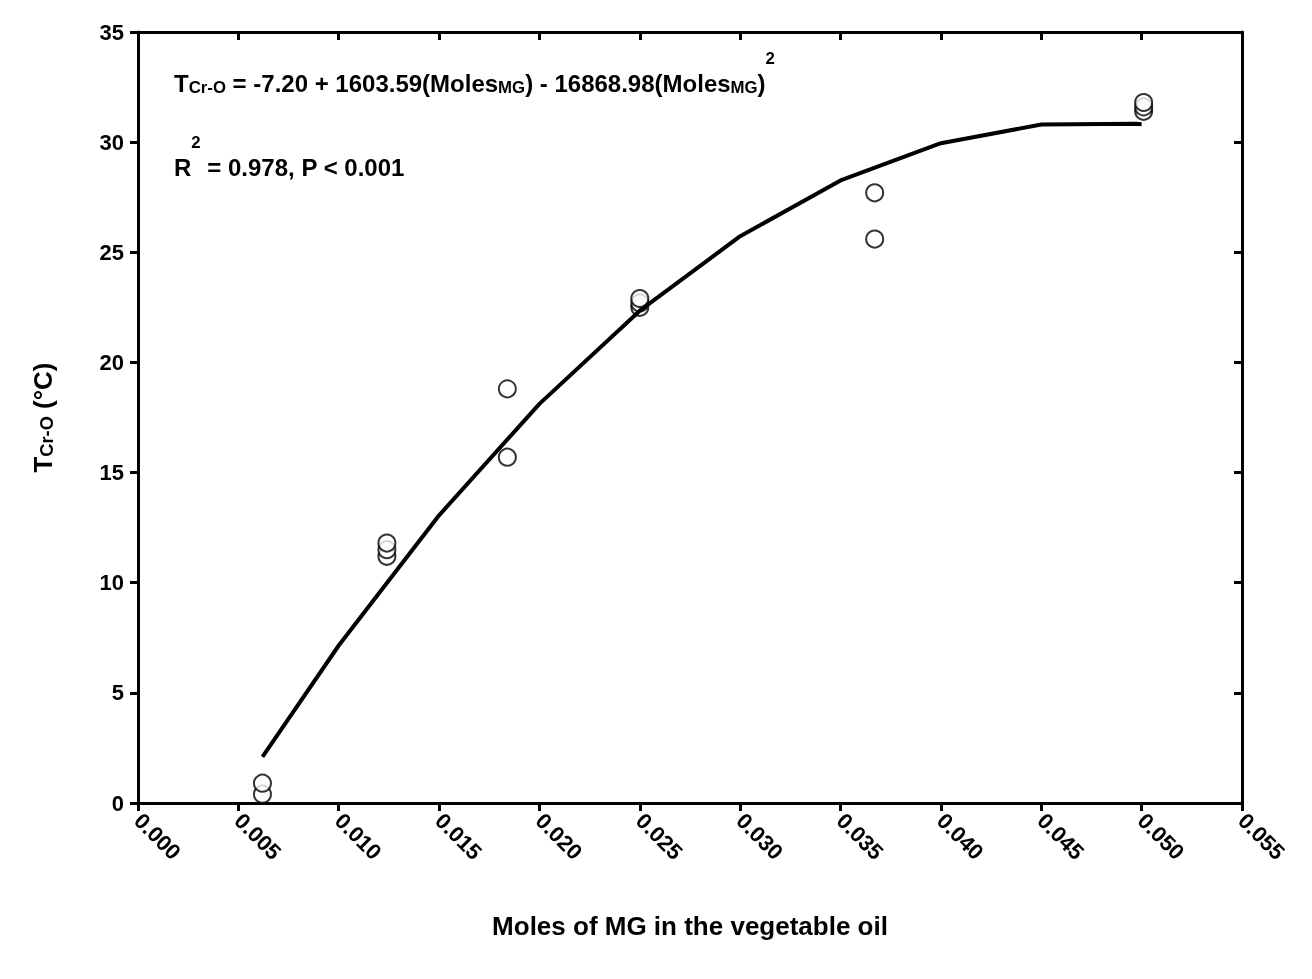 The width and height of the screenshot is (1312, 979). What do you see at coordinates (43, 417) in the screenshot?
I see `y-axis-title: TCr-O (°C)` at bounding box center [43, 417].